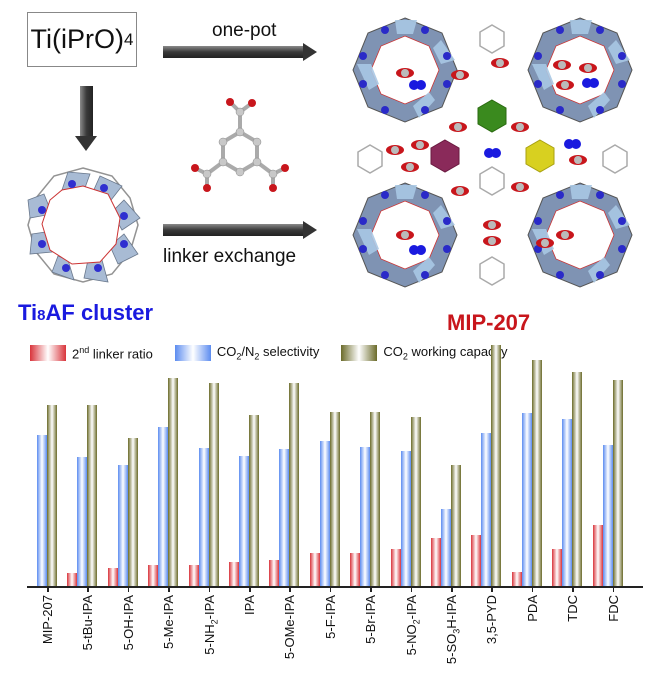 The height and width of the screenshot is (675, 660). What do you see at coordinates (489, 322) in the screenshot?
I see `mip-207-label: MIP-207` at bounding box center [489, 322].